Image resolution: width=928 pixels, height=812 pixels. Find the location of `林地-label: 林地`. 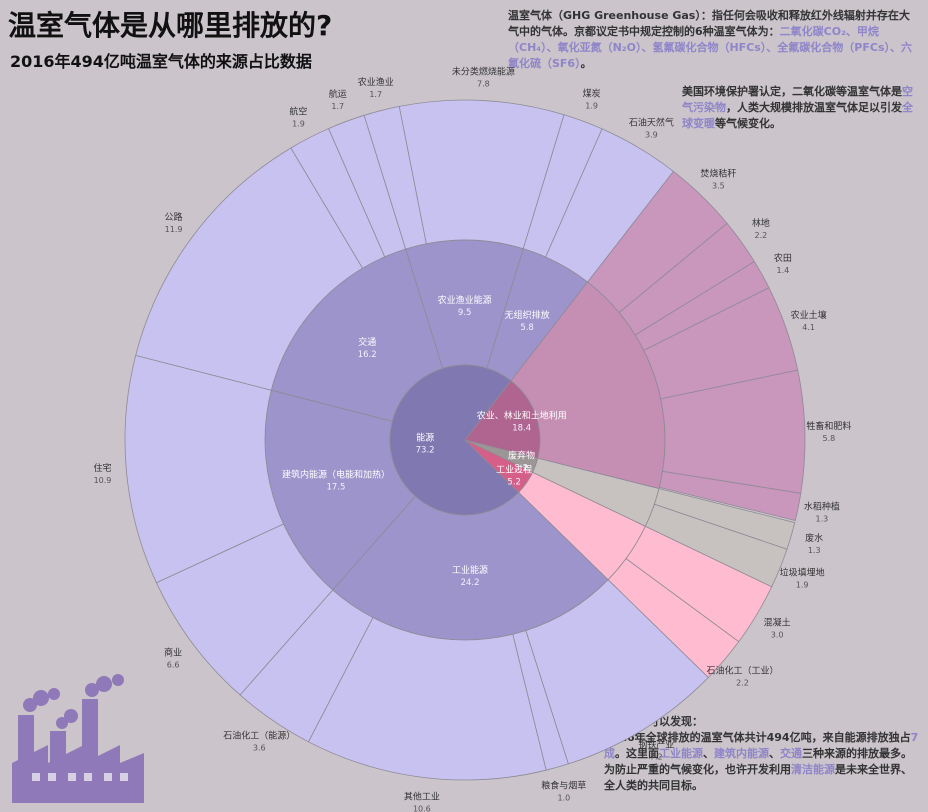

林地-label: 林地 is located at coordinates (761, 223).